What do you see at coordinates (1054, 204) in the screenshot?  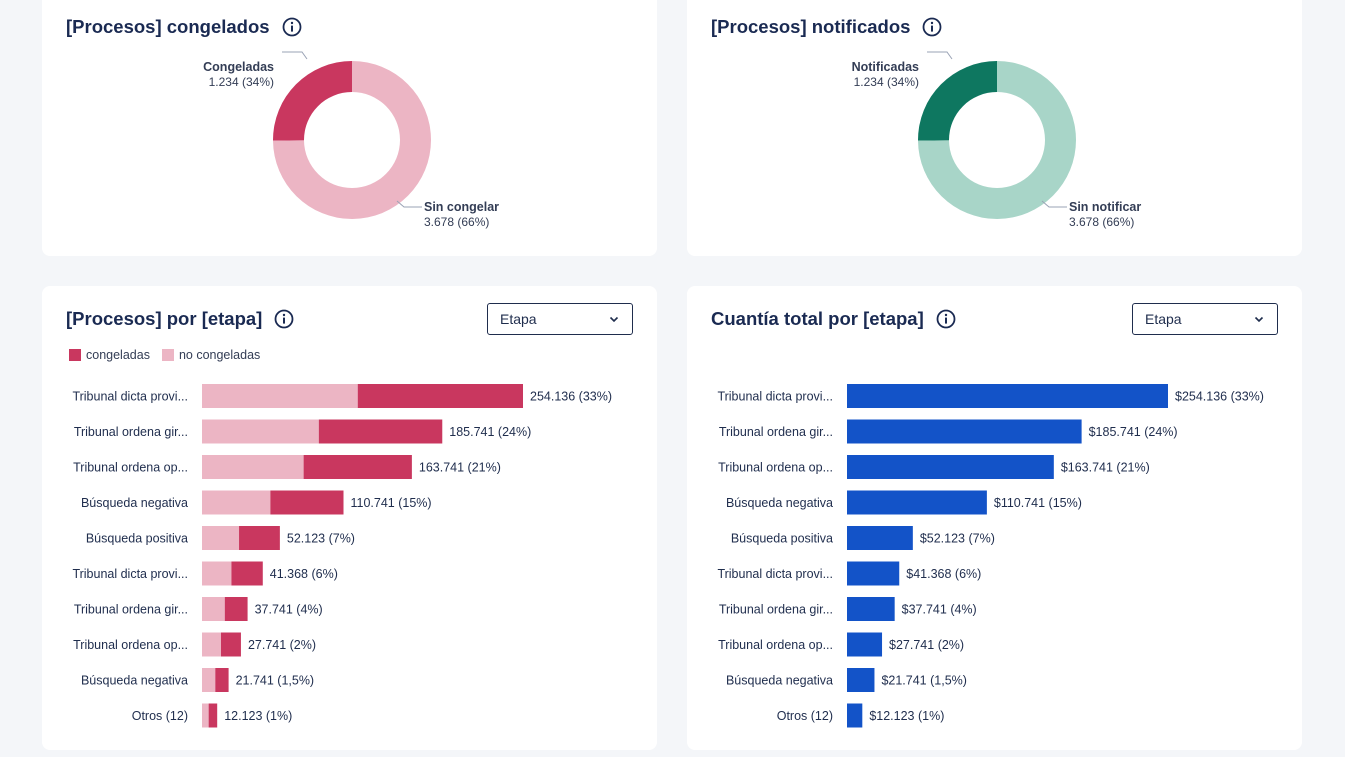 I see `leader-line` at bounding box center [1054, 204].